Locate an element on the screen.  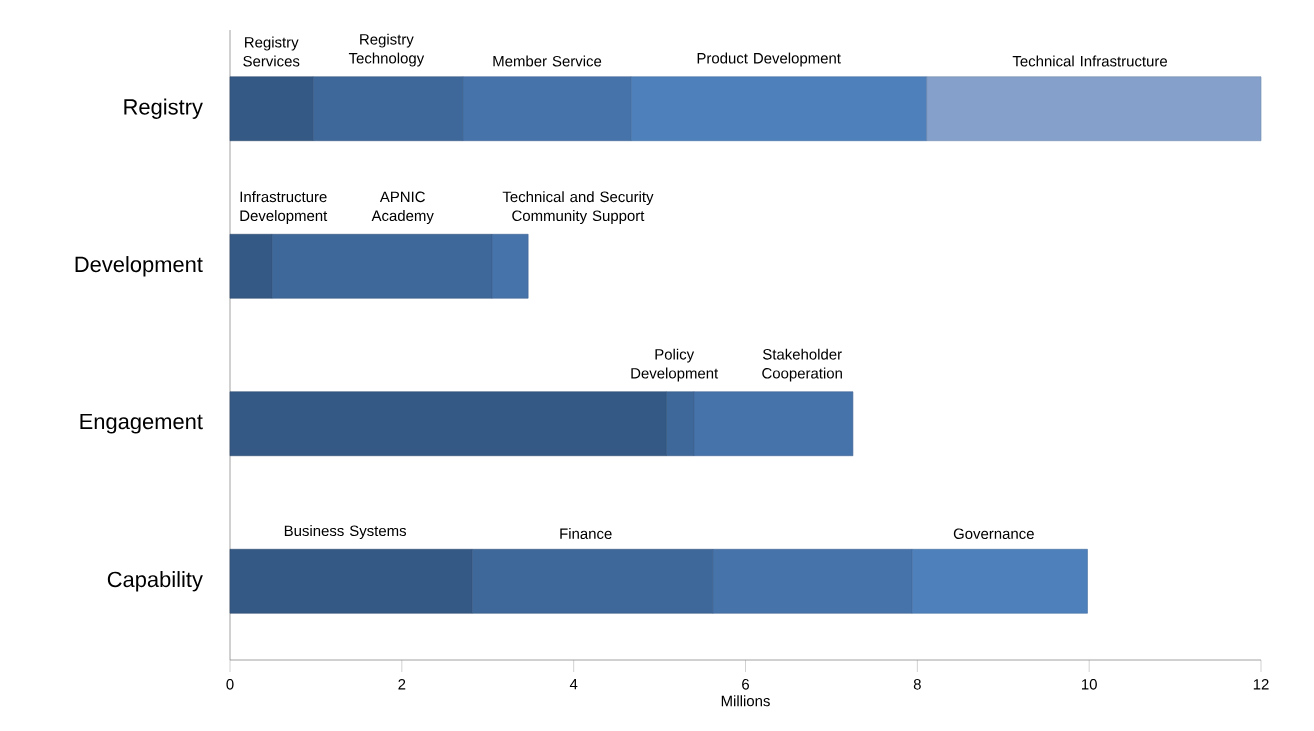
annotation: Product Development is located at coordinates (769, 59).